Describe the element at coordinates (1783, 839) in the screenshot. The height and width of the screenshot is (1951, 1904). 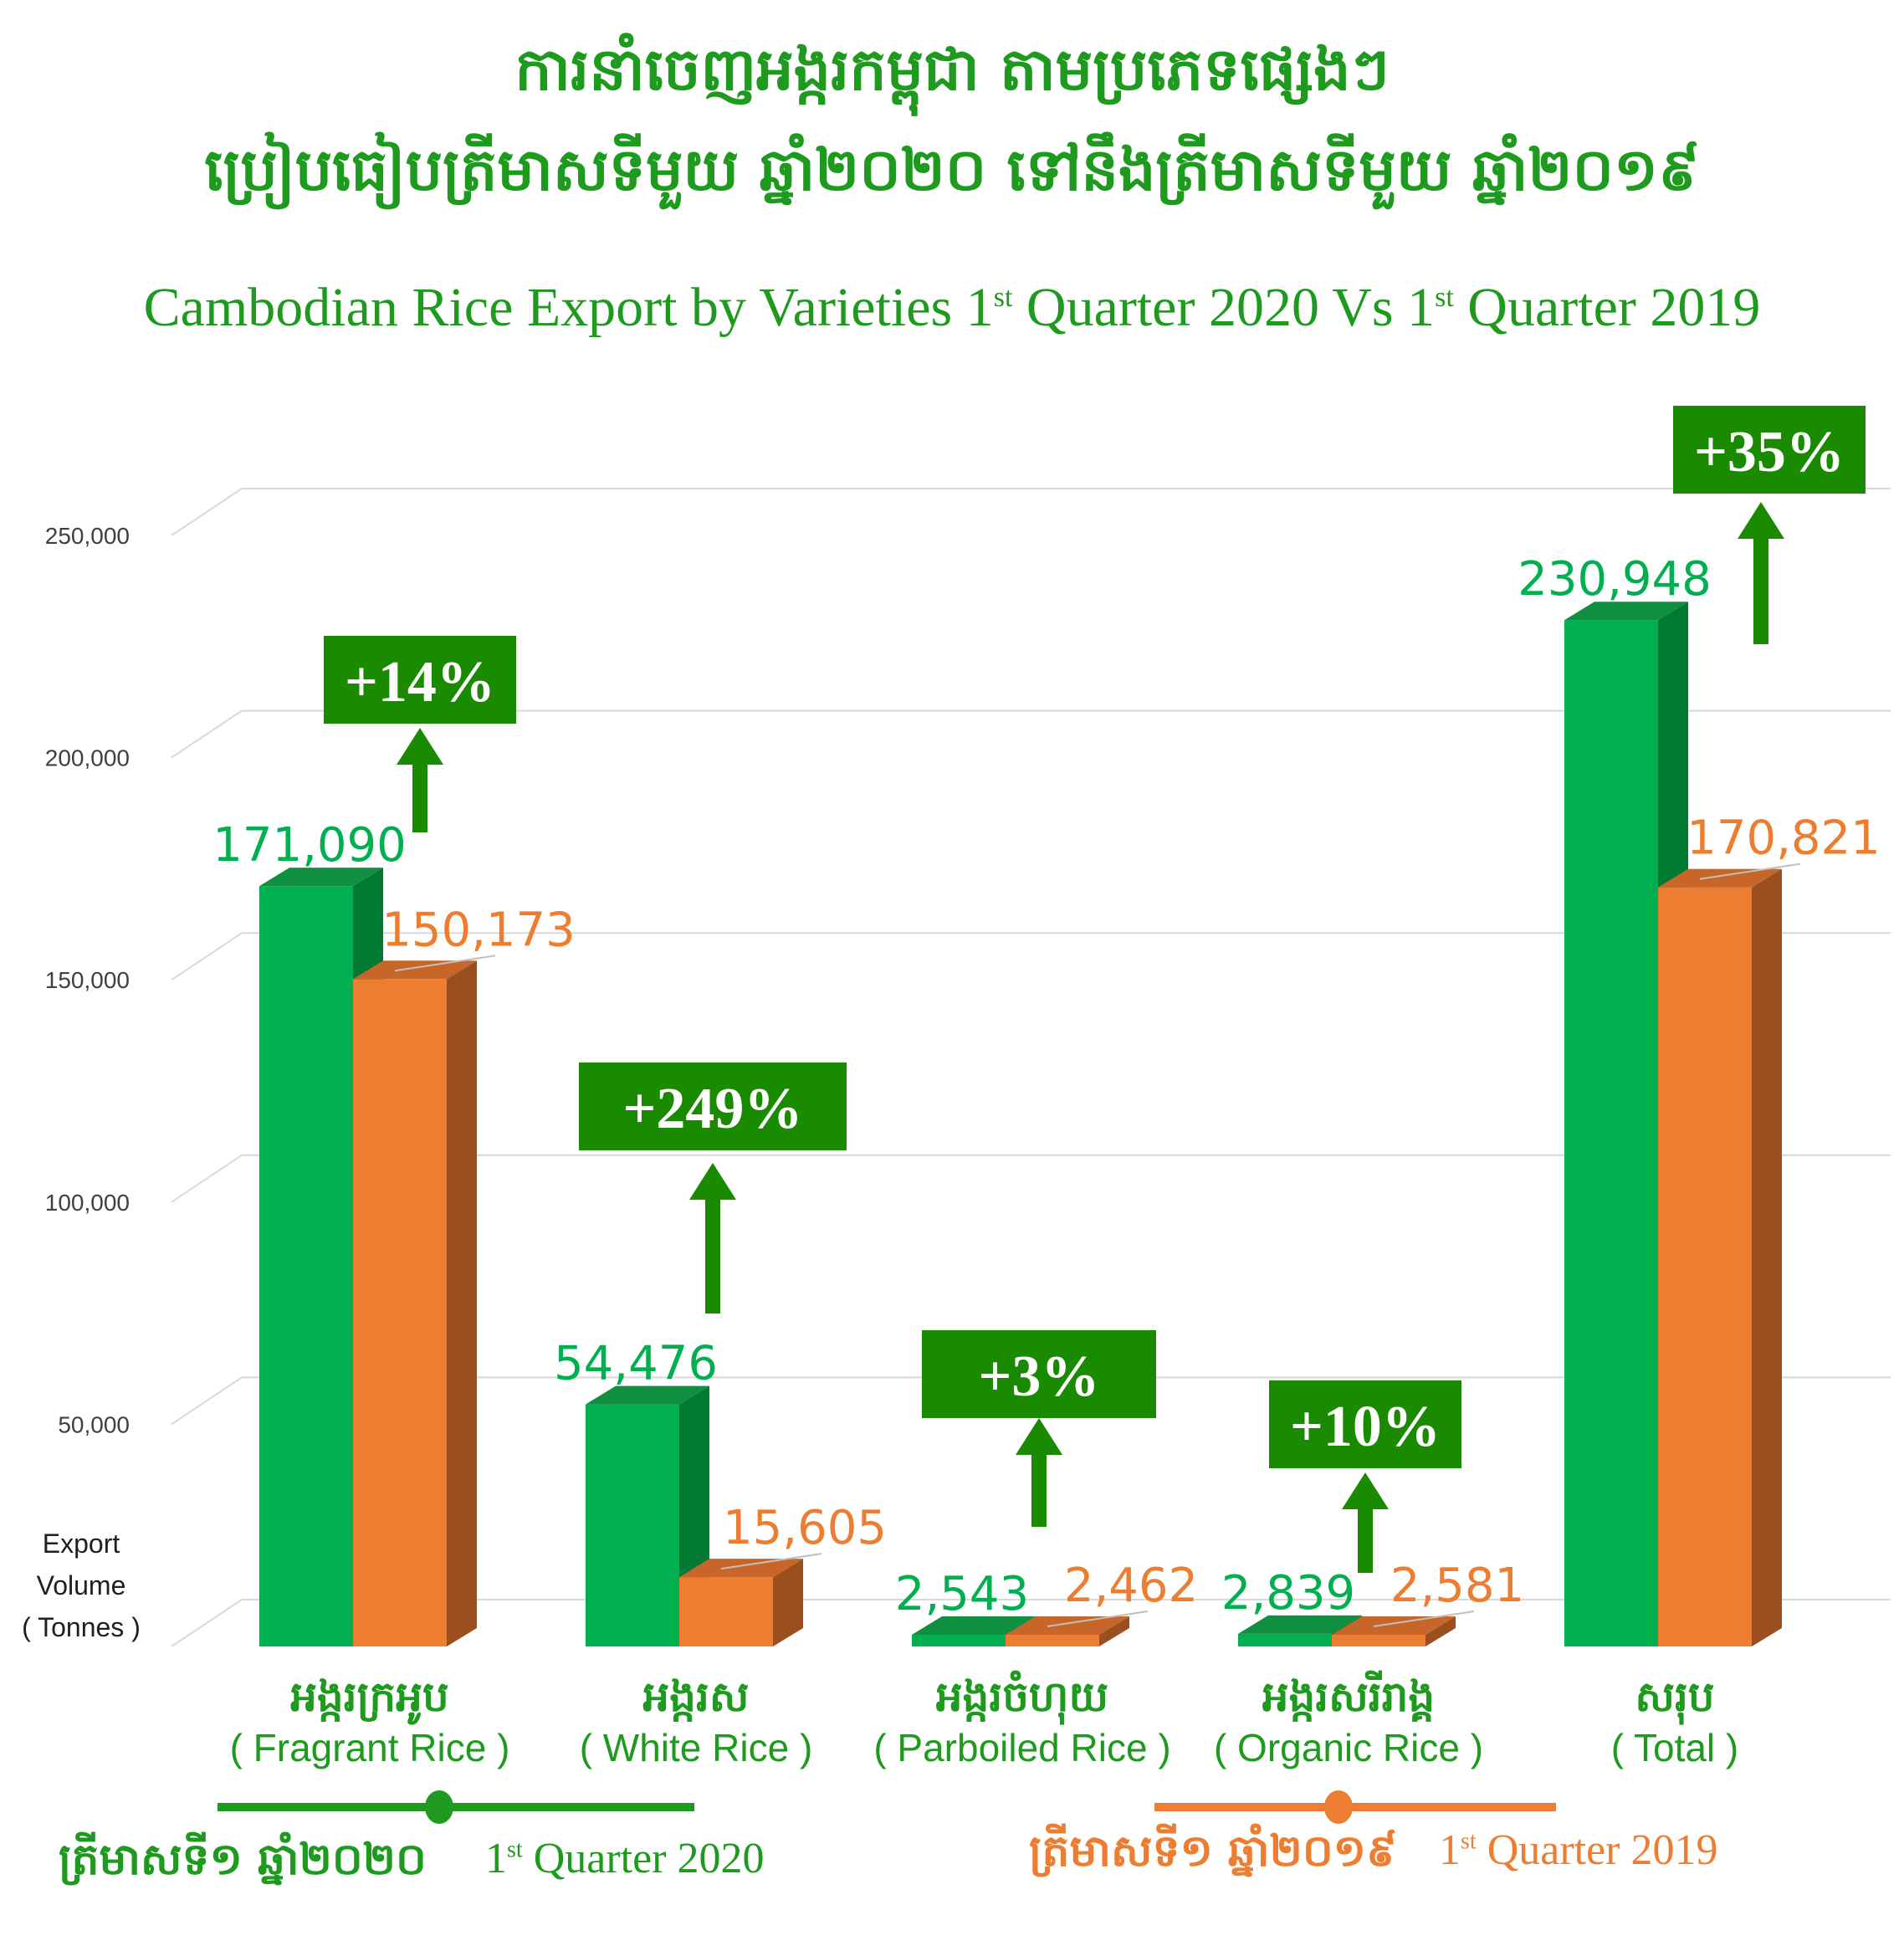
I see `value-label-2019: 170,821` at that location.